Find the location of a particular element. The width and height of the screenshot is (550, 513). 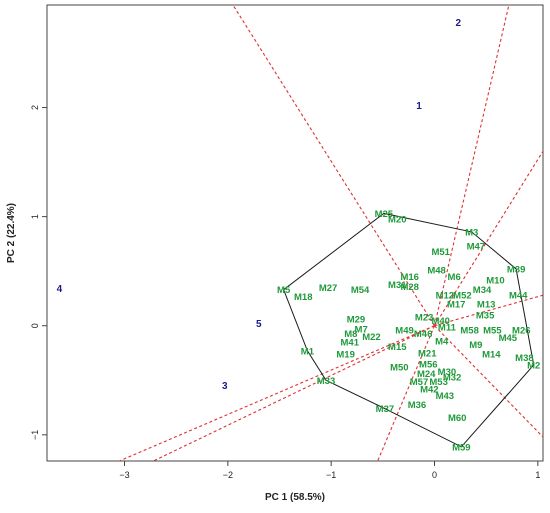

genotype-label-m8: M8 is located at coordinates (350, 334).